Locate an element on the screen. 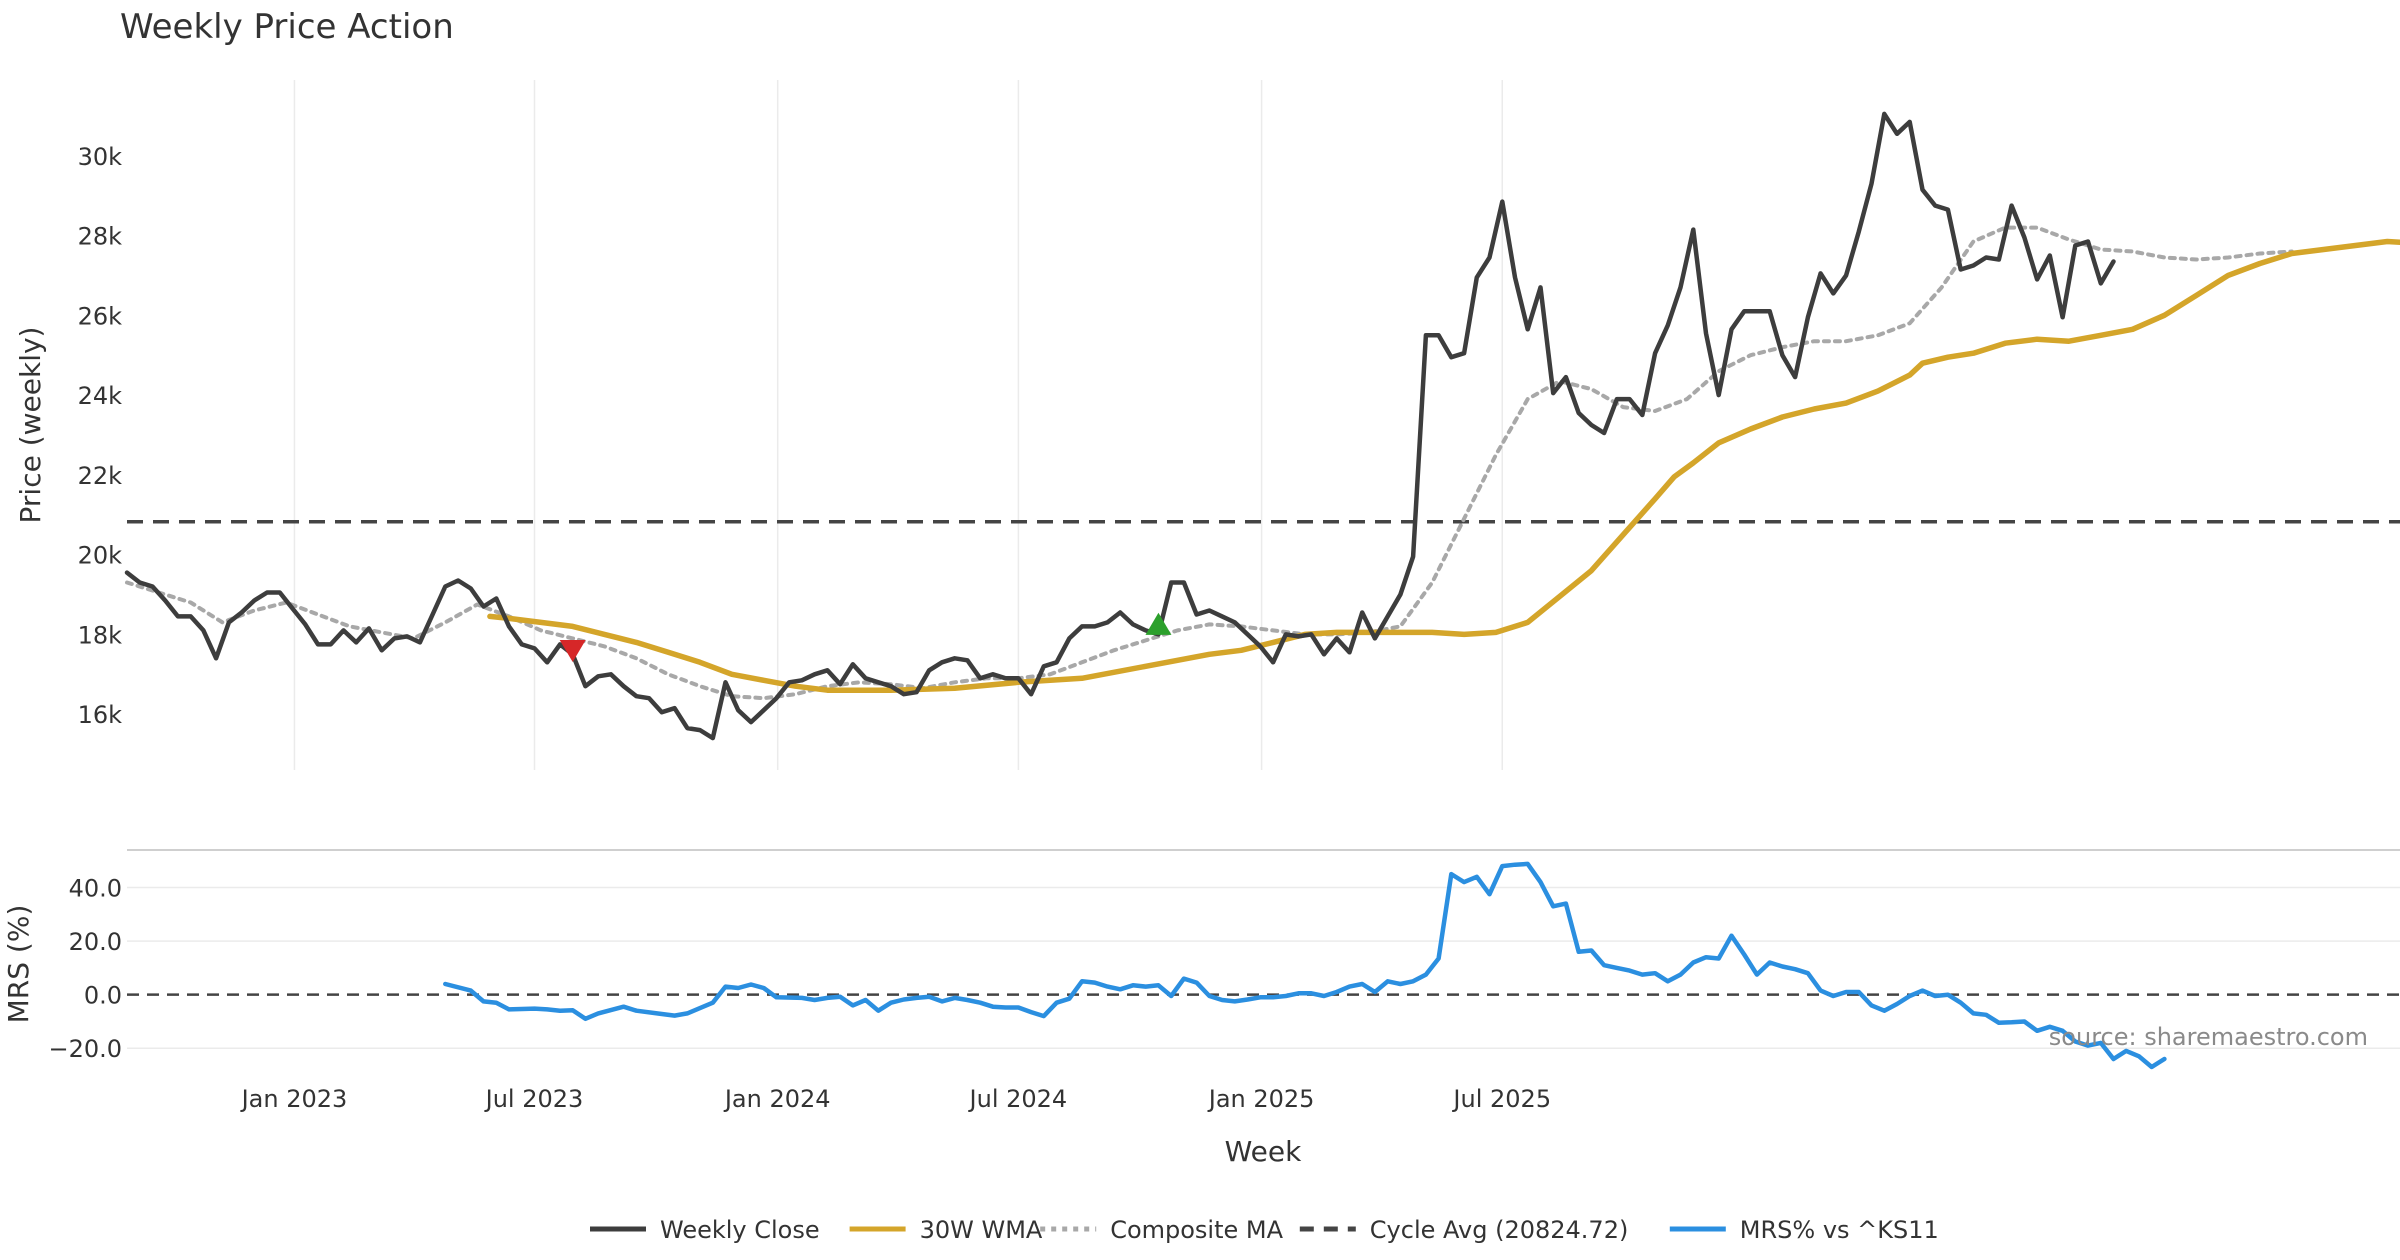  legend-item: MRS% vs ^KS11 is located at coordinates (1804, 1230).